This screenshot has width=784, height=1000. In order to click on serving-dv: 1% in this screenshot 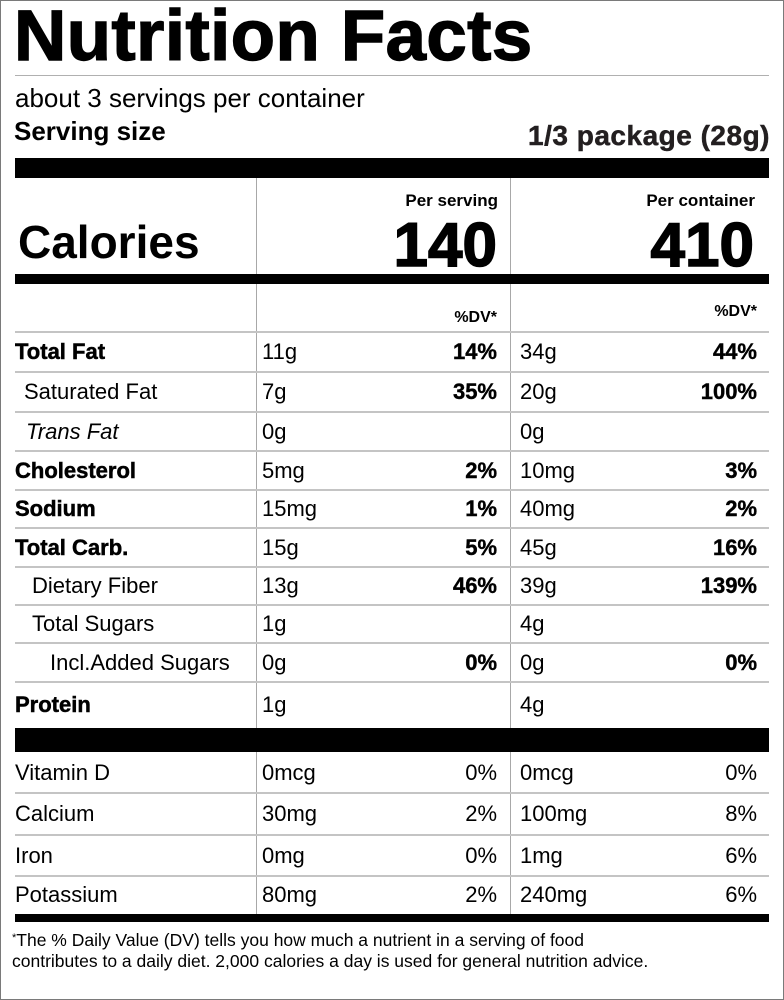, I will do `click(481, 508)`.